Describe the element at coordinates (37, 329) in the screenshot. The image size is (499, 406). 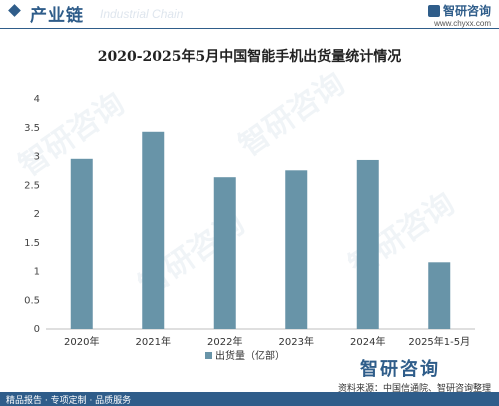
I see `y-tick-label: 0` at that location.